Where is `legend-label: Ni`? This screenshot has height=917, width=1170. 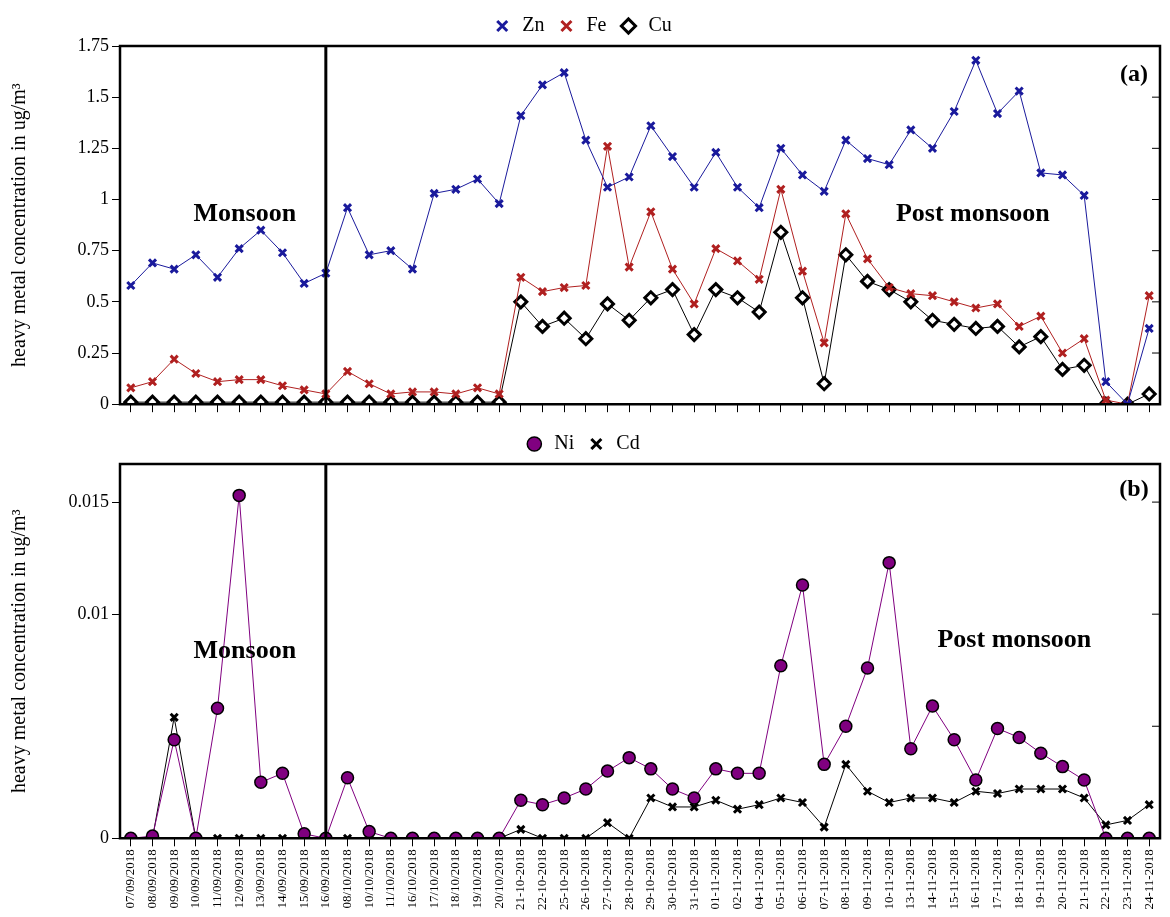
legend-label: Ni is located at coordinates (564, 442).